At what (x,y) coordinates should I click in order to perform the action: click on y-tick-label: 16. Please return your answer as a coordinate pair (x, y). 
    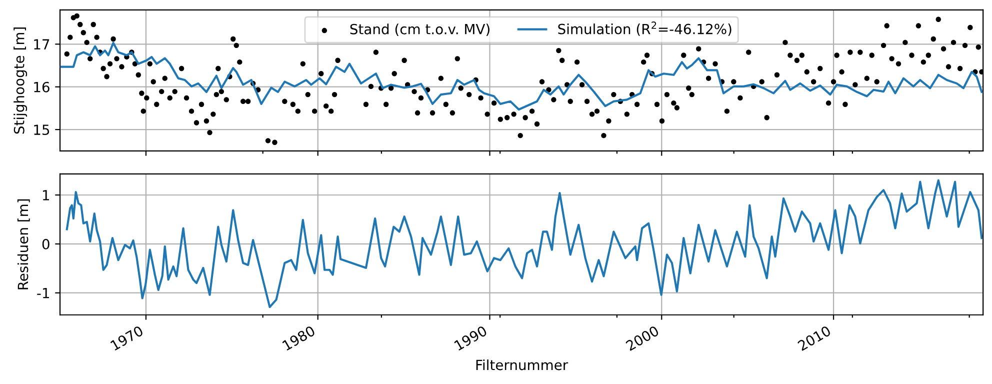
    Looking at the image, I should click on (42, 87).